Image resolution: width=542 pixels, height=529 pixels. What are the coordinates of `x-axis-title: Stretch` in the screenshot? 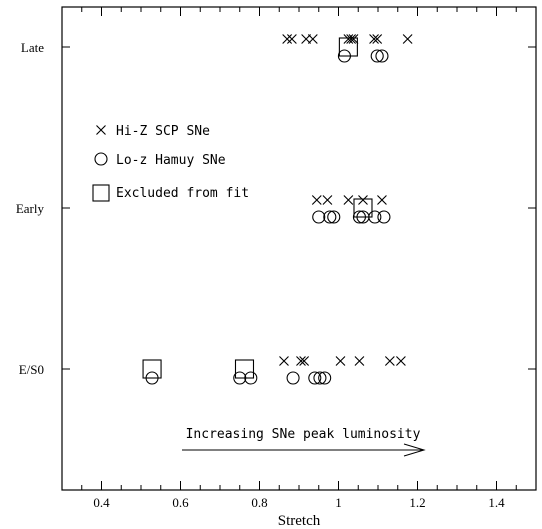 It's located at (299, 521).